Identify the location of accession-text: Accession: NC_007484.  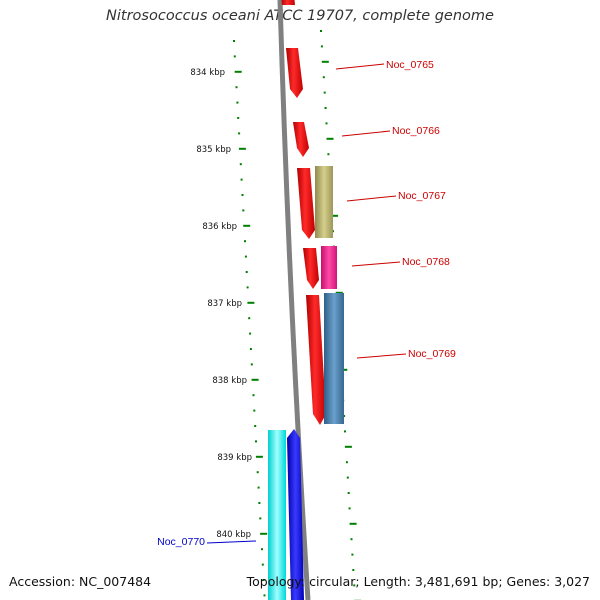
(80, 581).